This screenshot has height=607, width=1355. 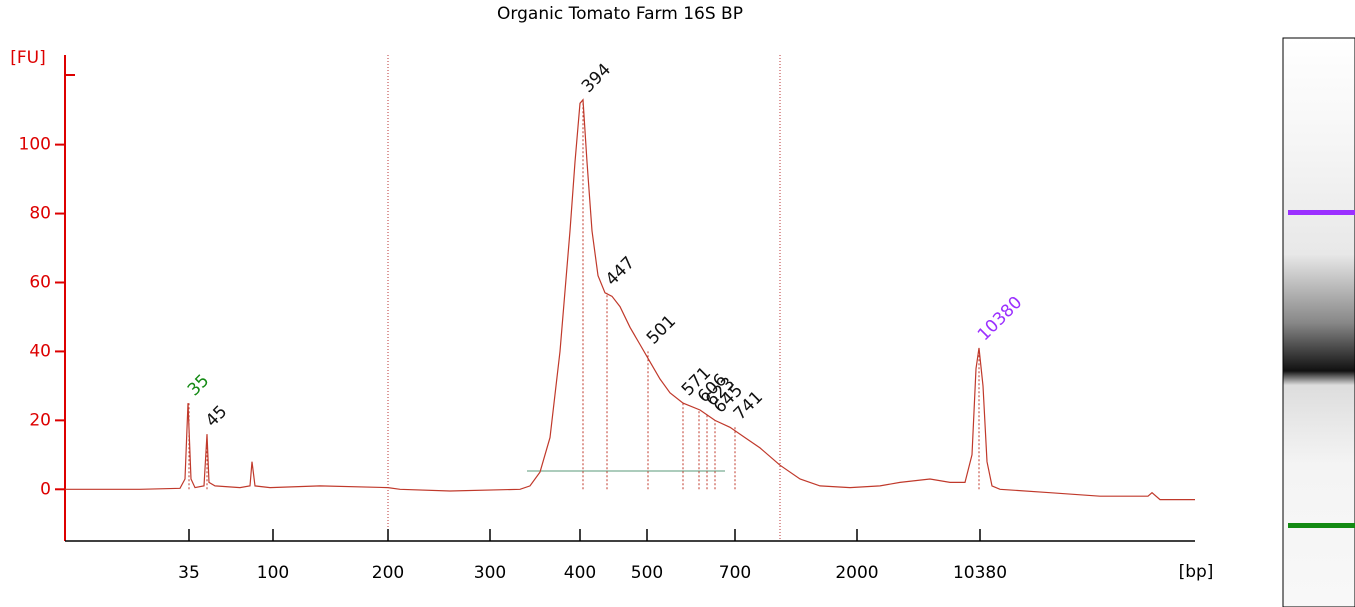 What do you see at coordinates (661, 329) in the screenshot?
I see `peak-label: 501` at bounding box center [661, 329].